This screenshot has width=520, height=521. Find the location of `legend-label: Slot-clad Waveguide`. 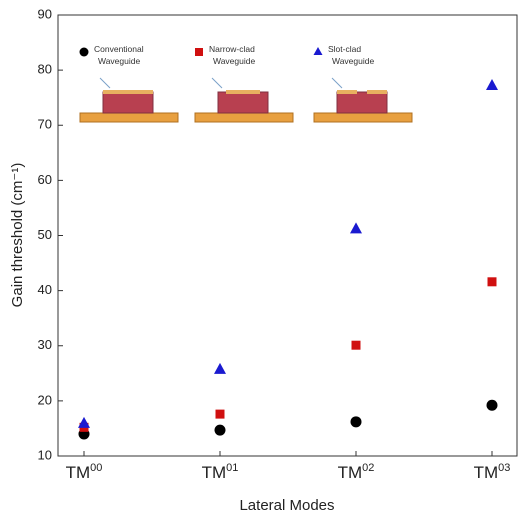

legend-label: Slot-clad Waveguide is located at coordinates (351, 55).